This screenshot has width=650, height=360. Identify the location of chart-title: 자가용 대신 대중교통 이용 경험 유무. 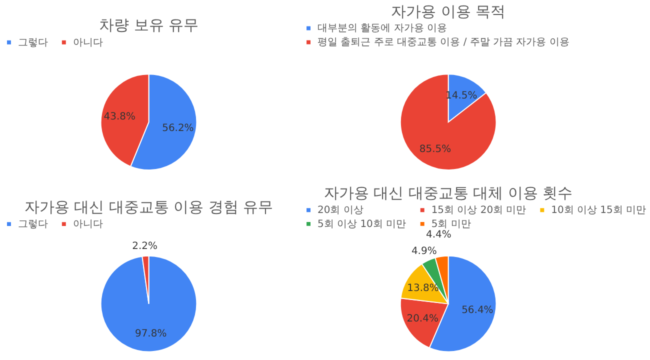
(149, 207).